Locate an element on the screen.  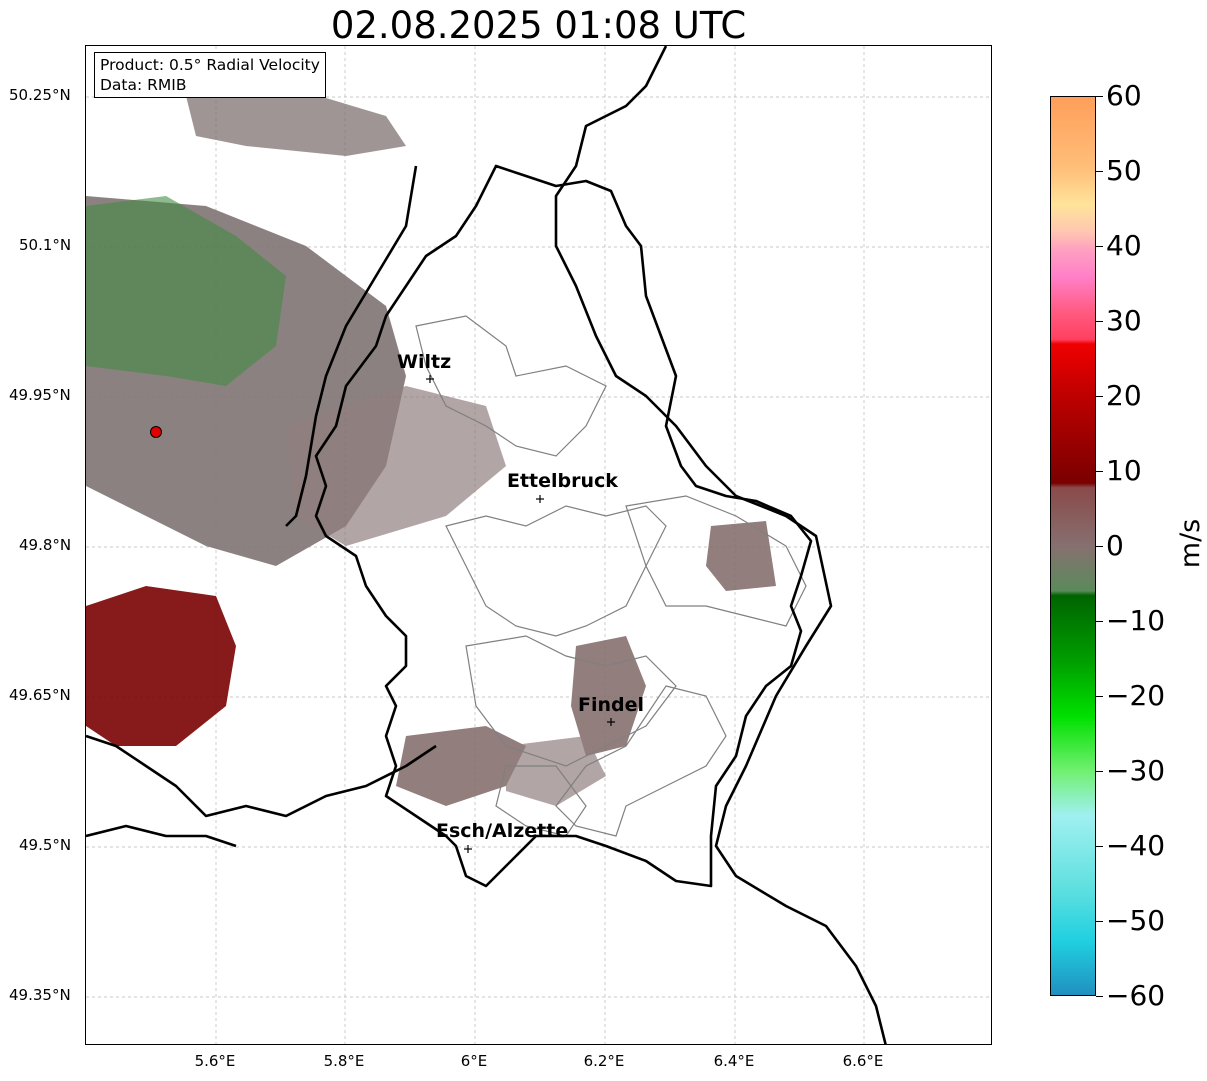
lon-tick-label: 5.8°E is located at coordinates (344, 1061).